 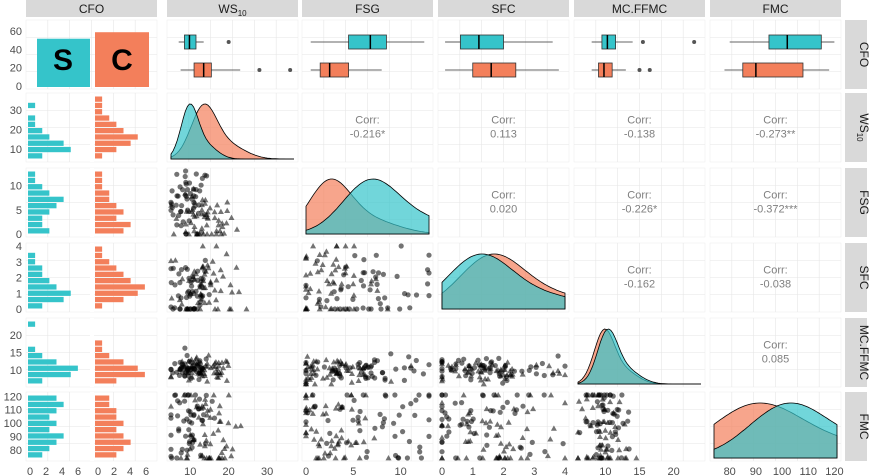 What do you see at coordinates (202, 70) in the screenshot?
I see `box-C` at bounding box center [202, 70].